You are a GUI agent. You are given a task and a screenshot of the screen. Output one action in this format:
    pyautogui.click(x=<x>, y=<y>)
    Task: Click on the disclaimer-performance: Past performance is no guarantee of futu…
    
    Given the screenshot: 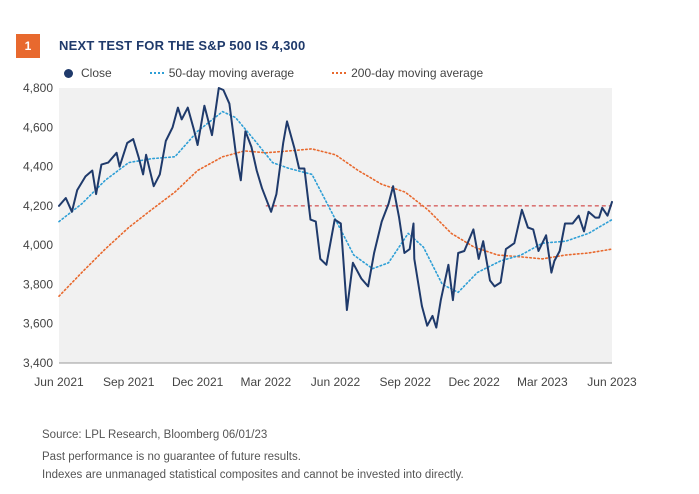 What is the action you would take?
    pyautogui.click(x=171, y=457)
    